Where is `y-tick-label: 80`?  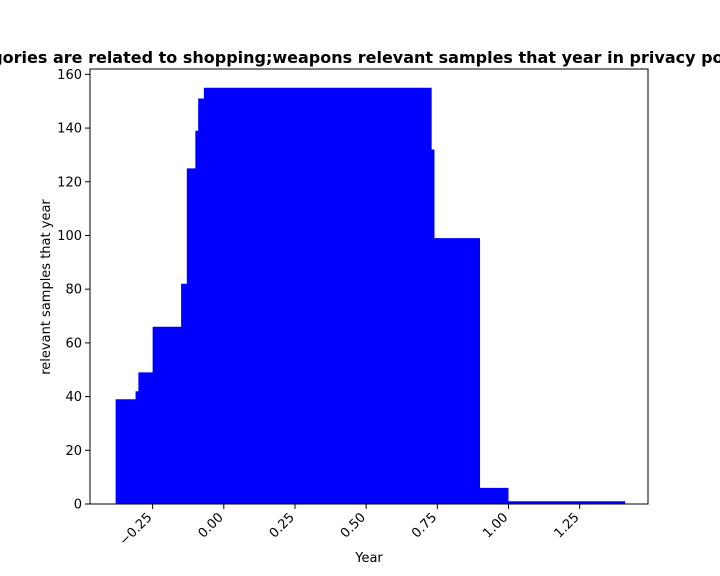 y-tick-label: 80 is located at coordinates (73, 290).